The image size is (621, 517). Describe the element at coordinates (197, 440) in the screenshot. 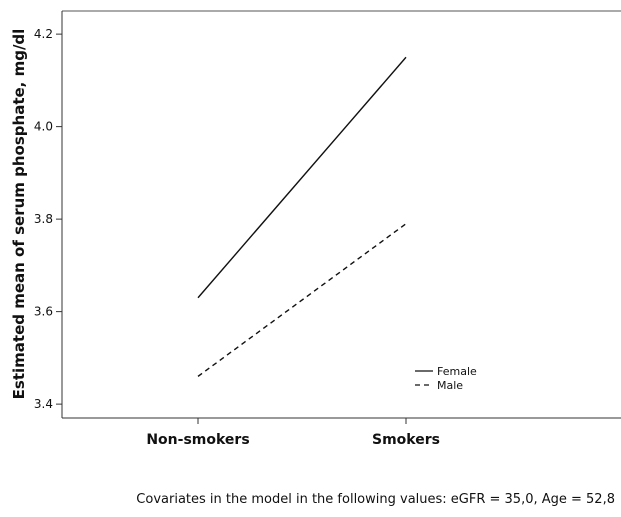

I see `x-category-label: Non-smokers` at that location.